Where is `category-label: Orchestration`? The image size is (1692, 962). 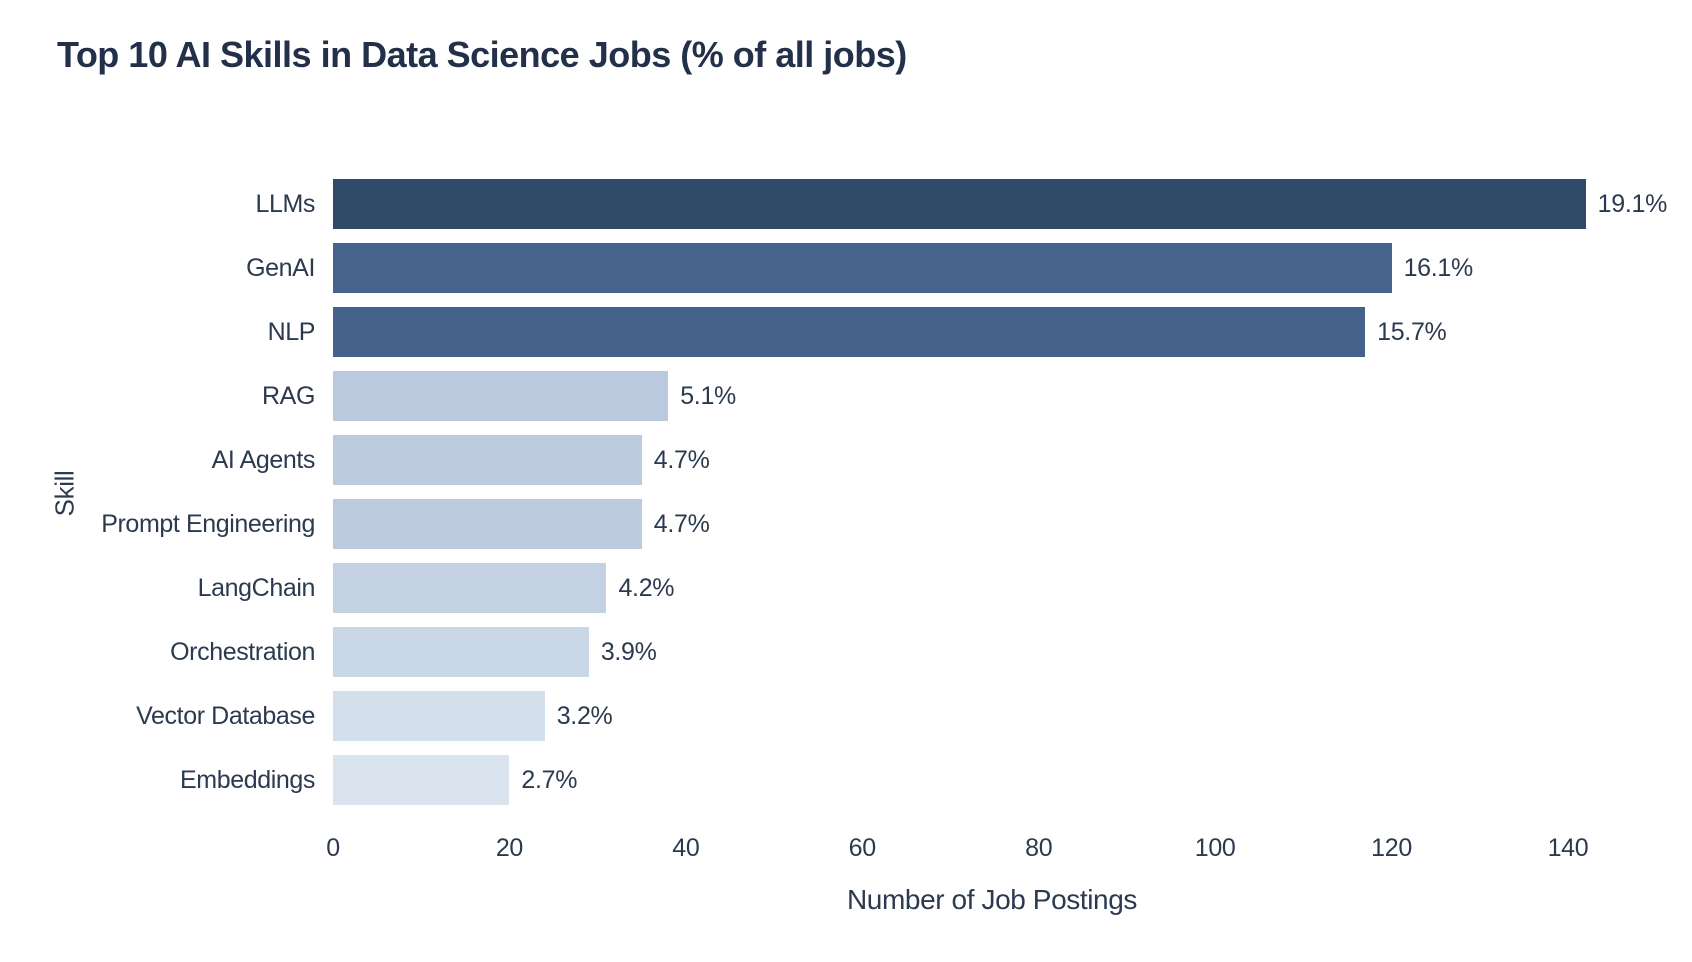 category-label: Orchestration is located at coordinates (242, 652).